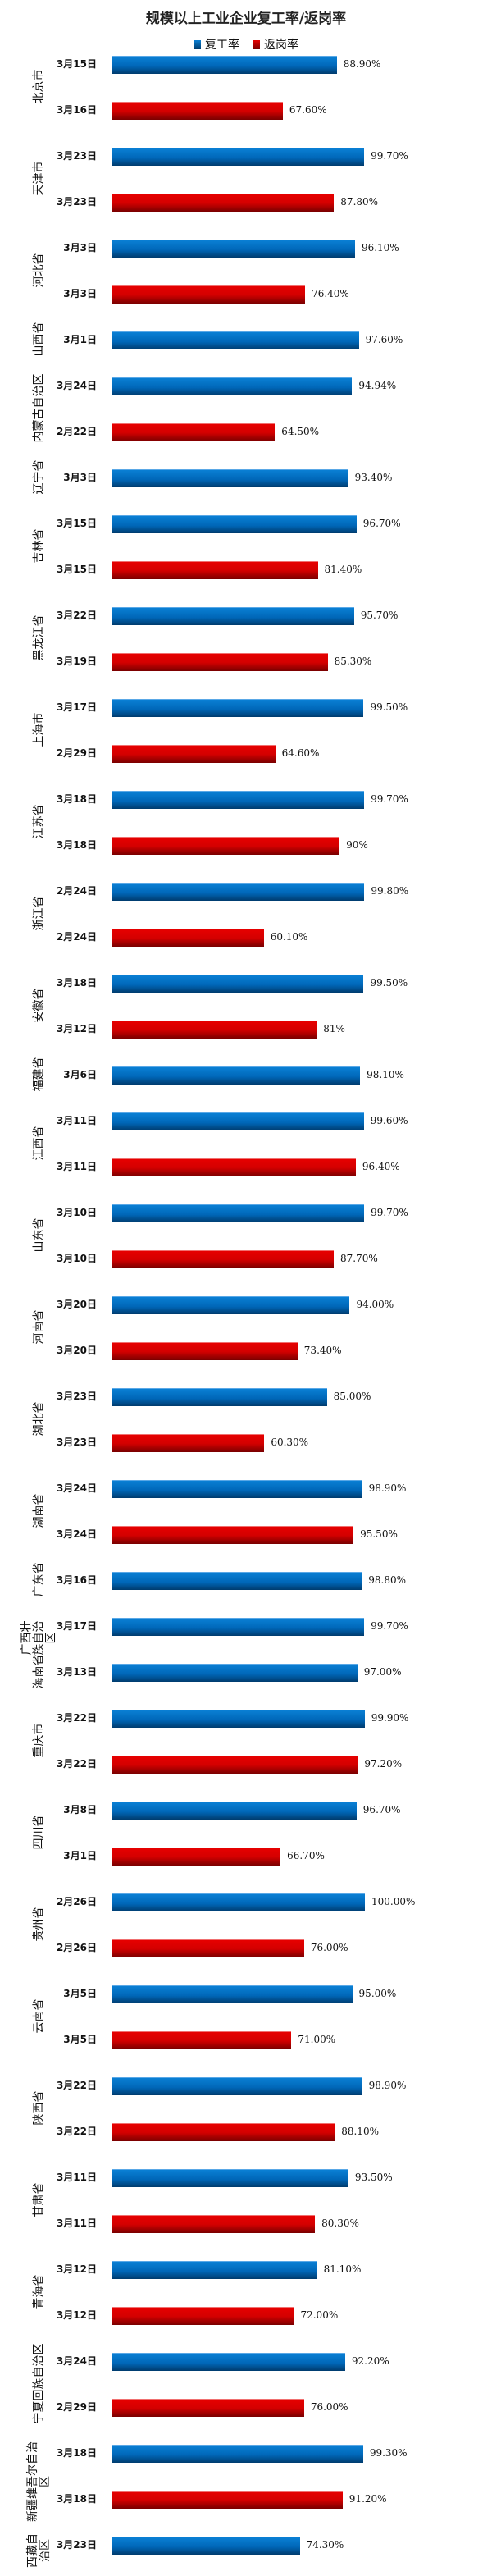  I want to click on category-label: 贵州省, so click(39, 1925).